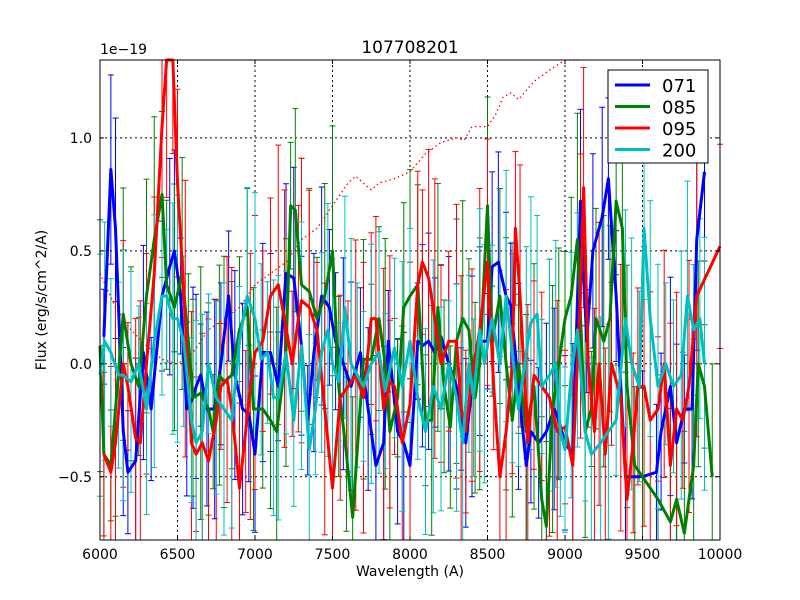 The width and height of the screenshot is (800, 600). What do you see at coordinates (100, 555) in the screenshot?
I see `x-tick-label: 6000` at bounding box center [100, 555].